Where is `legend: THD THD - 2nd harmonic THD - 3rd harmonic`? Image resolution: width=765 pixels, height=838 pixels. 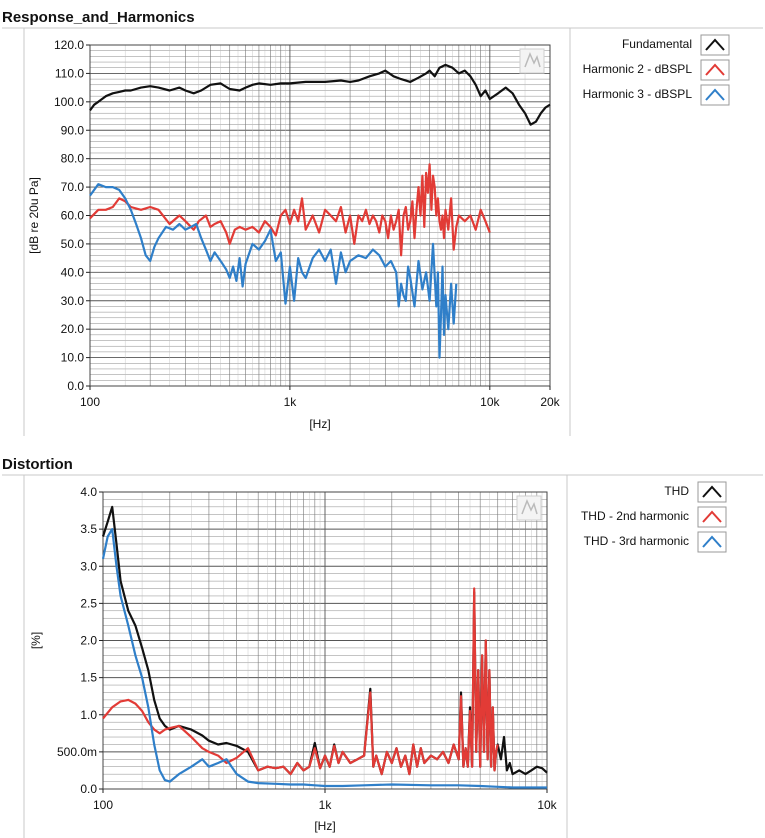 legend: THD THD - 2nd harmonic THD - 3rd harmonic is located at coordinates (654, 517).